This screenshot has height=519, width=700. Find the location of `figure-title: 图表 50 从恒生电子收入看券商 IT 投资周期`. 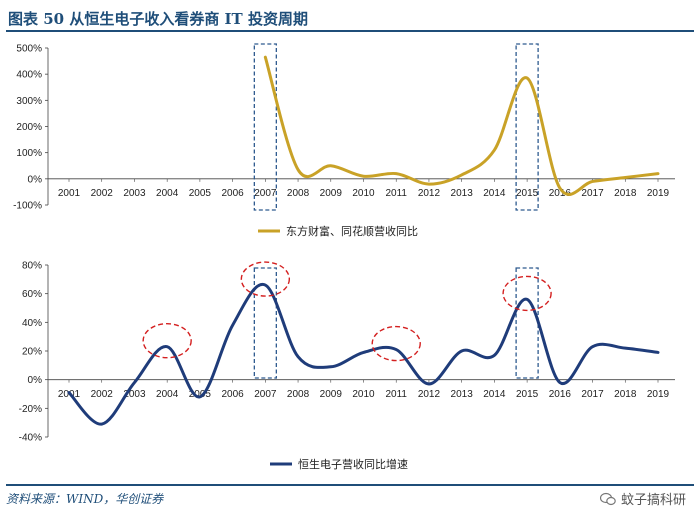

figure-title: 图表 50 从恒生电子收入看券商 IT 投资周期 is located at coordinates (158, 19).